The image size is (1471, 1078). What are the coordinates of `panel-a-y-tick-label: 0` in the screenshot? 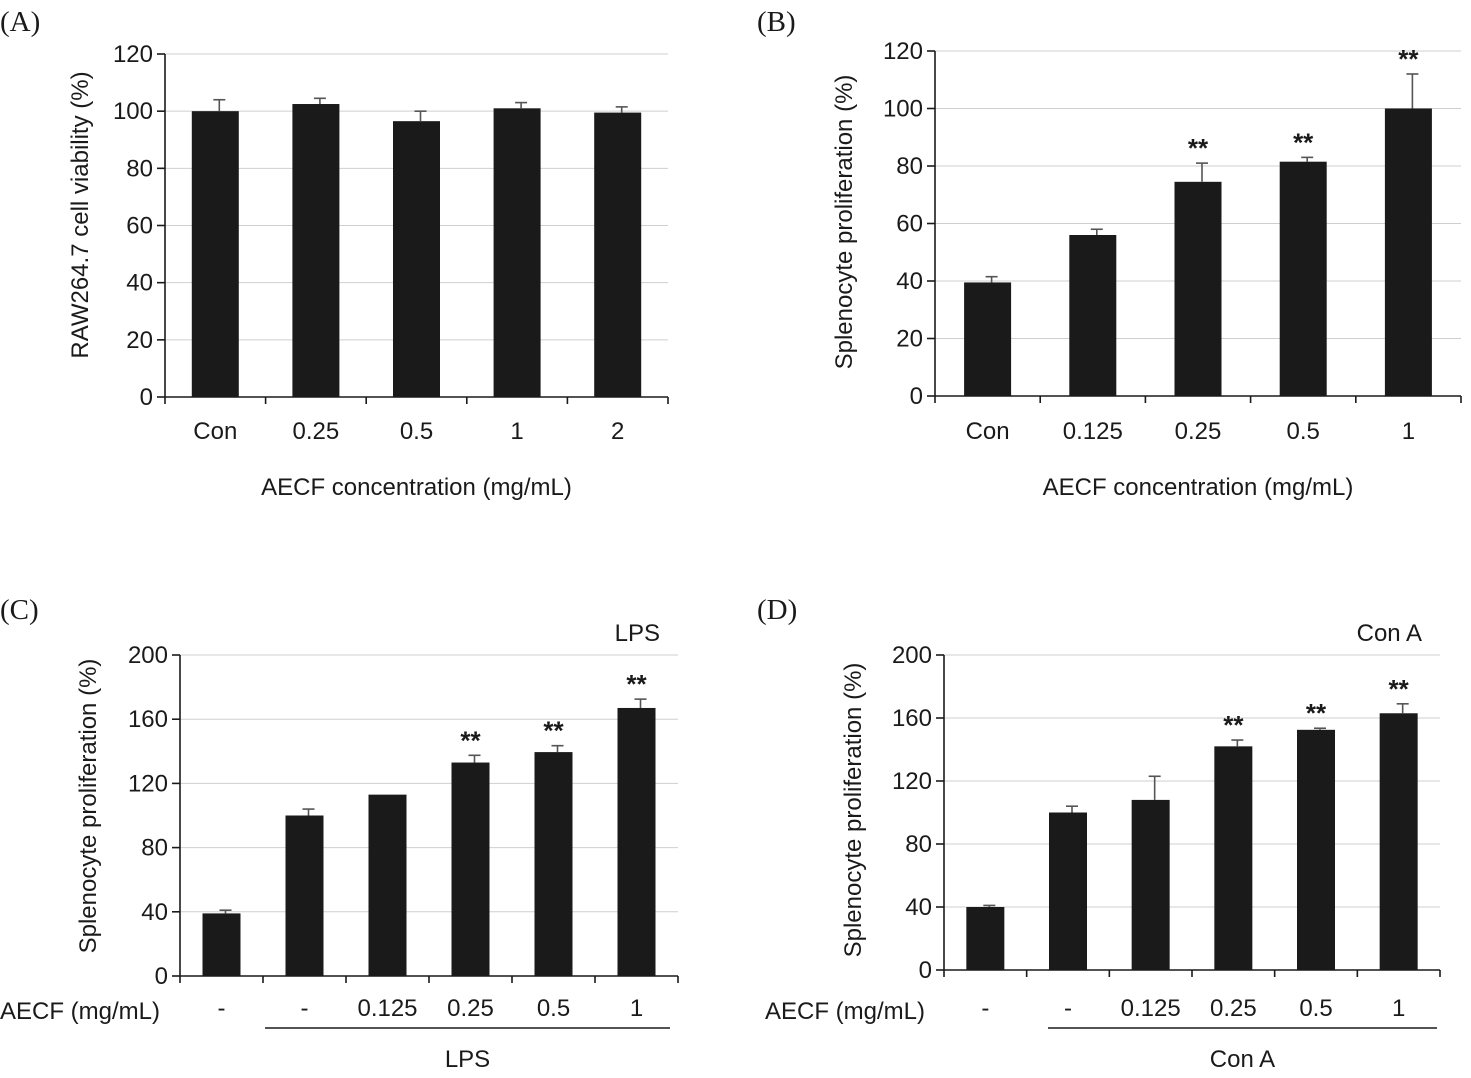 It's located at (146, 397).